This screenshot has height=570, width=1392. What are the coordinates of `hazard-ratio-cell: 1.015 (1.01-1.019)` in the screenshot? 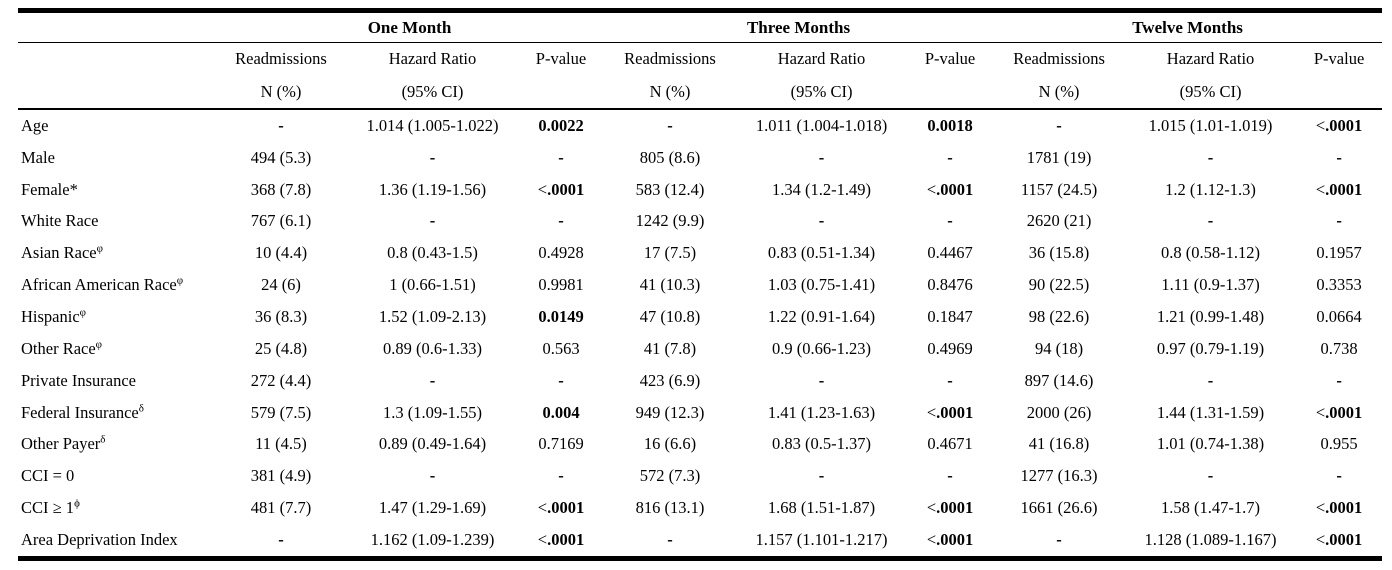 It's located at (1210, 125).